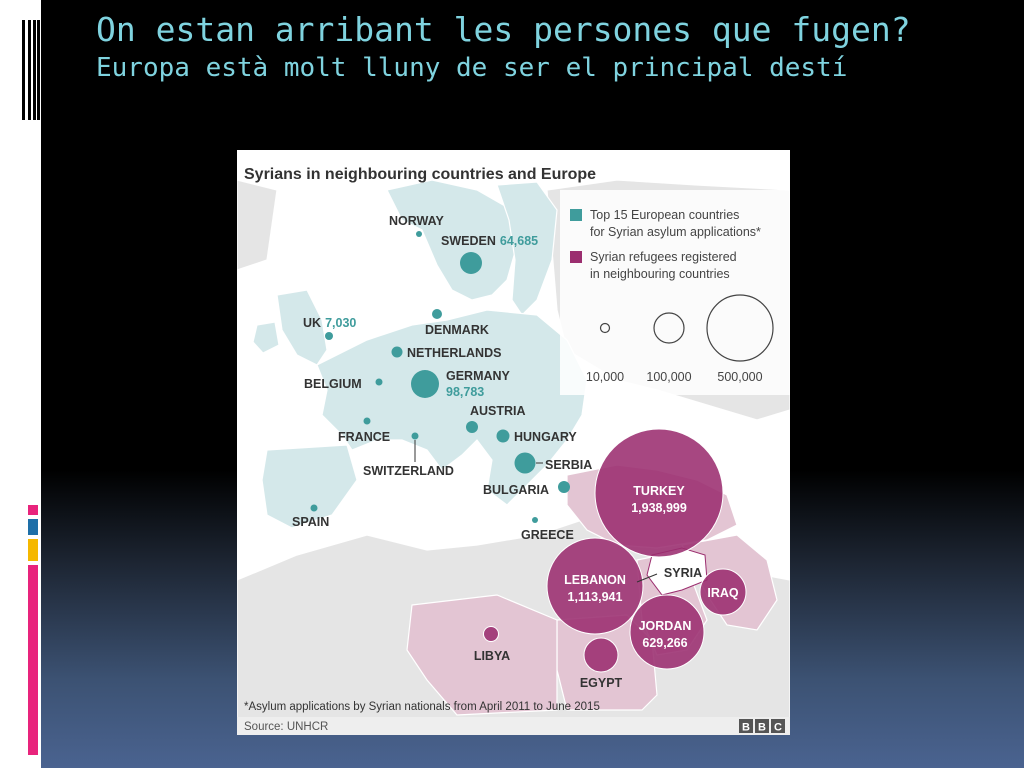  I want to click on label-greece: GREECE, so click(547, 535).